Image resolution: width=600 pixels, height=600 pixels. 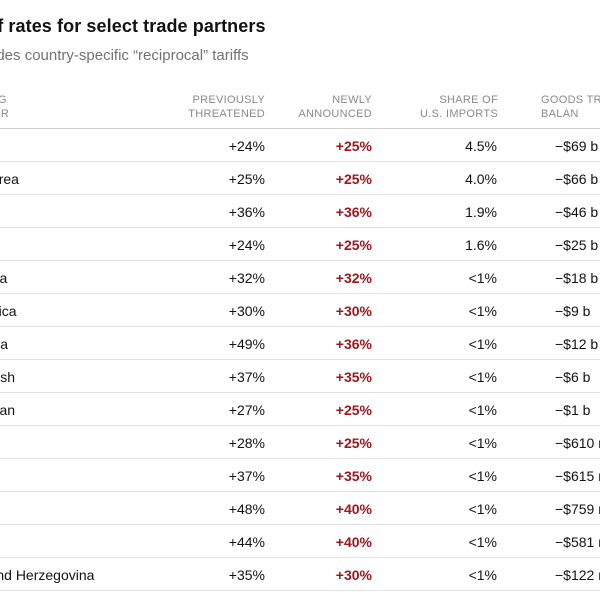 I want to click on cell-previously-threatened: +44%, so click(x=246, y=542).